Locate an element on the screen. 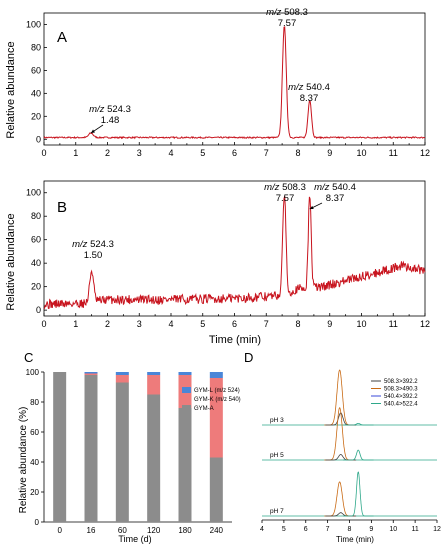  x-tick-label: 60 is located at coordinates (122, 530).